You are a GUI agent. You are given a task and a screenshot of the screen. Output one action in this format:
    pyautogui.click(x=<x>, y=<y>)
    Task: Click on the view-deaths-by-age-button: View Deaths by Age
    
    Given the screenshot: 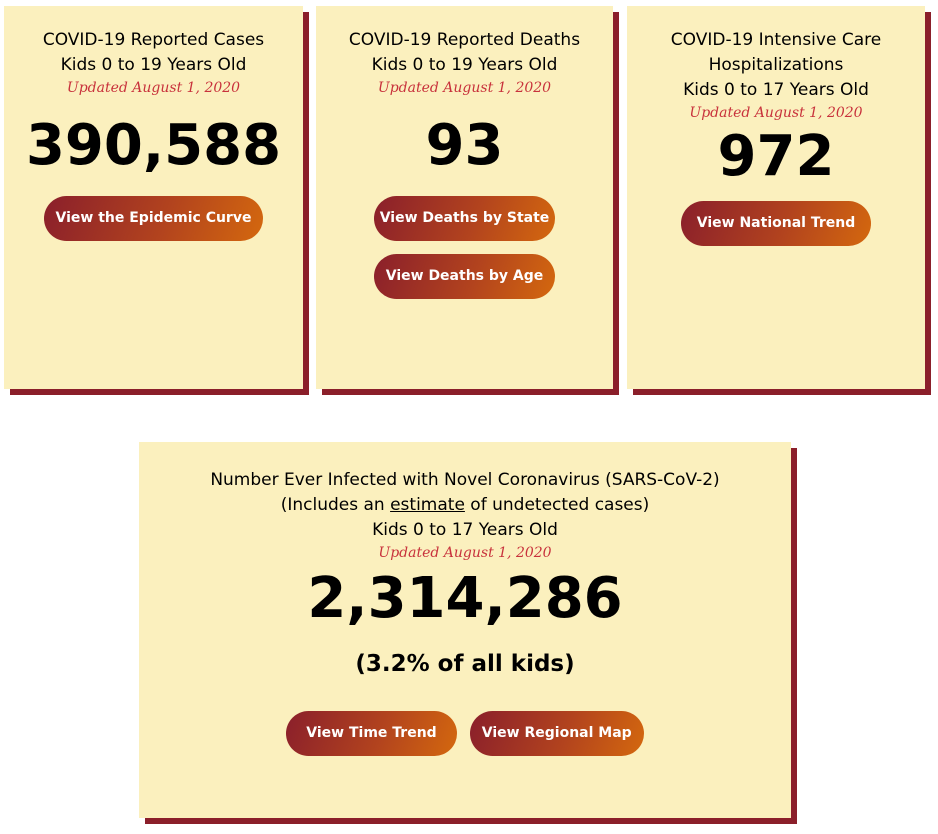 What is the action you would take?
    pyautogui.click(x=464, y=276)
    